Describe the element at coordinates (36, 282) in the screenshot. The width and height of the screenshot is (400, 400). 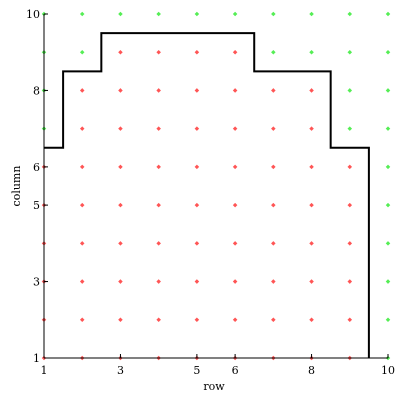
I see `y-tick-label: 3` at that location.